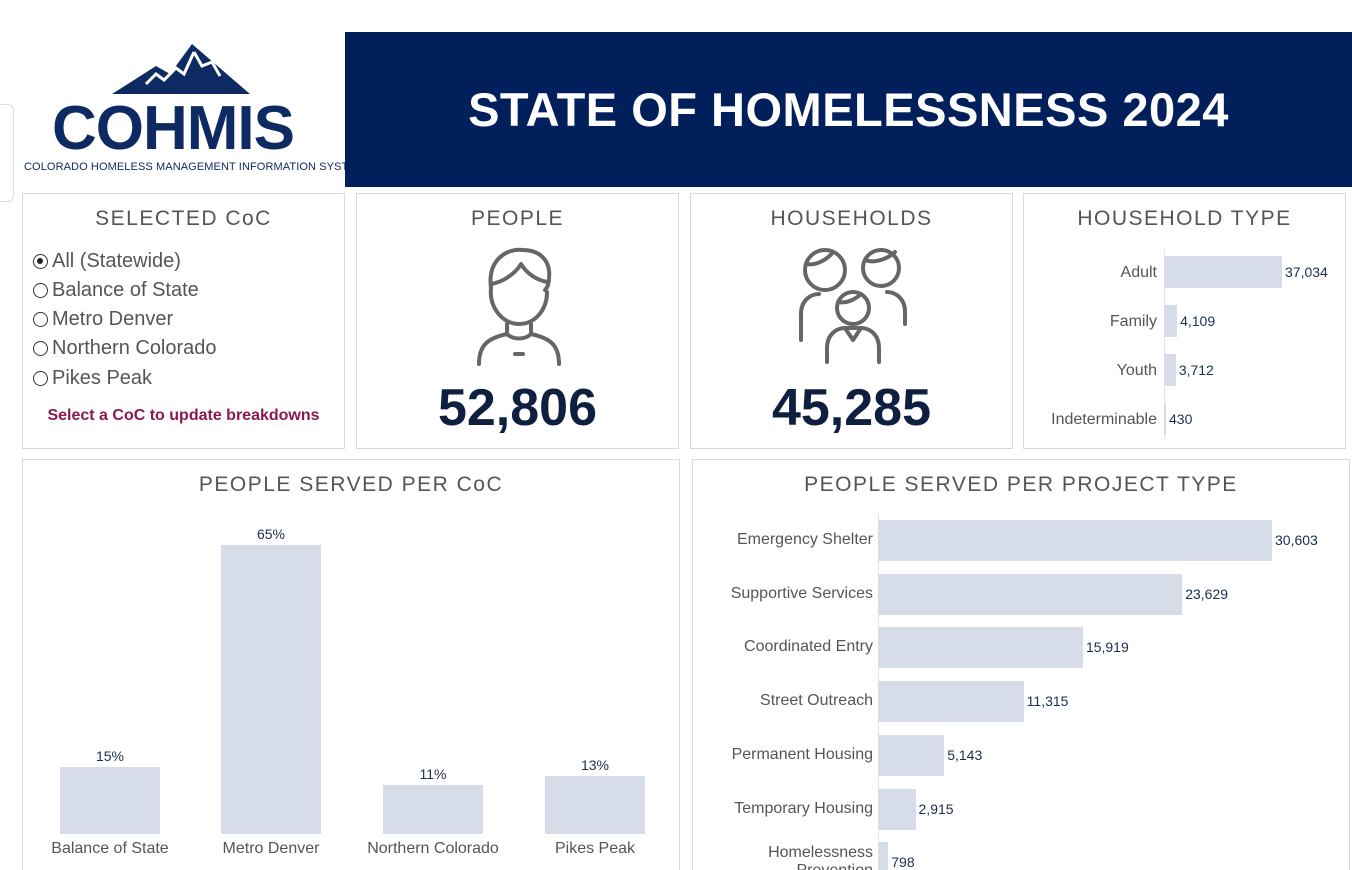  I want to click on header-banner, so click(848, 109).